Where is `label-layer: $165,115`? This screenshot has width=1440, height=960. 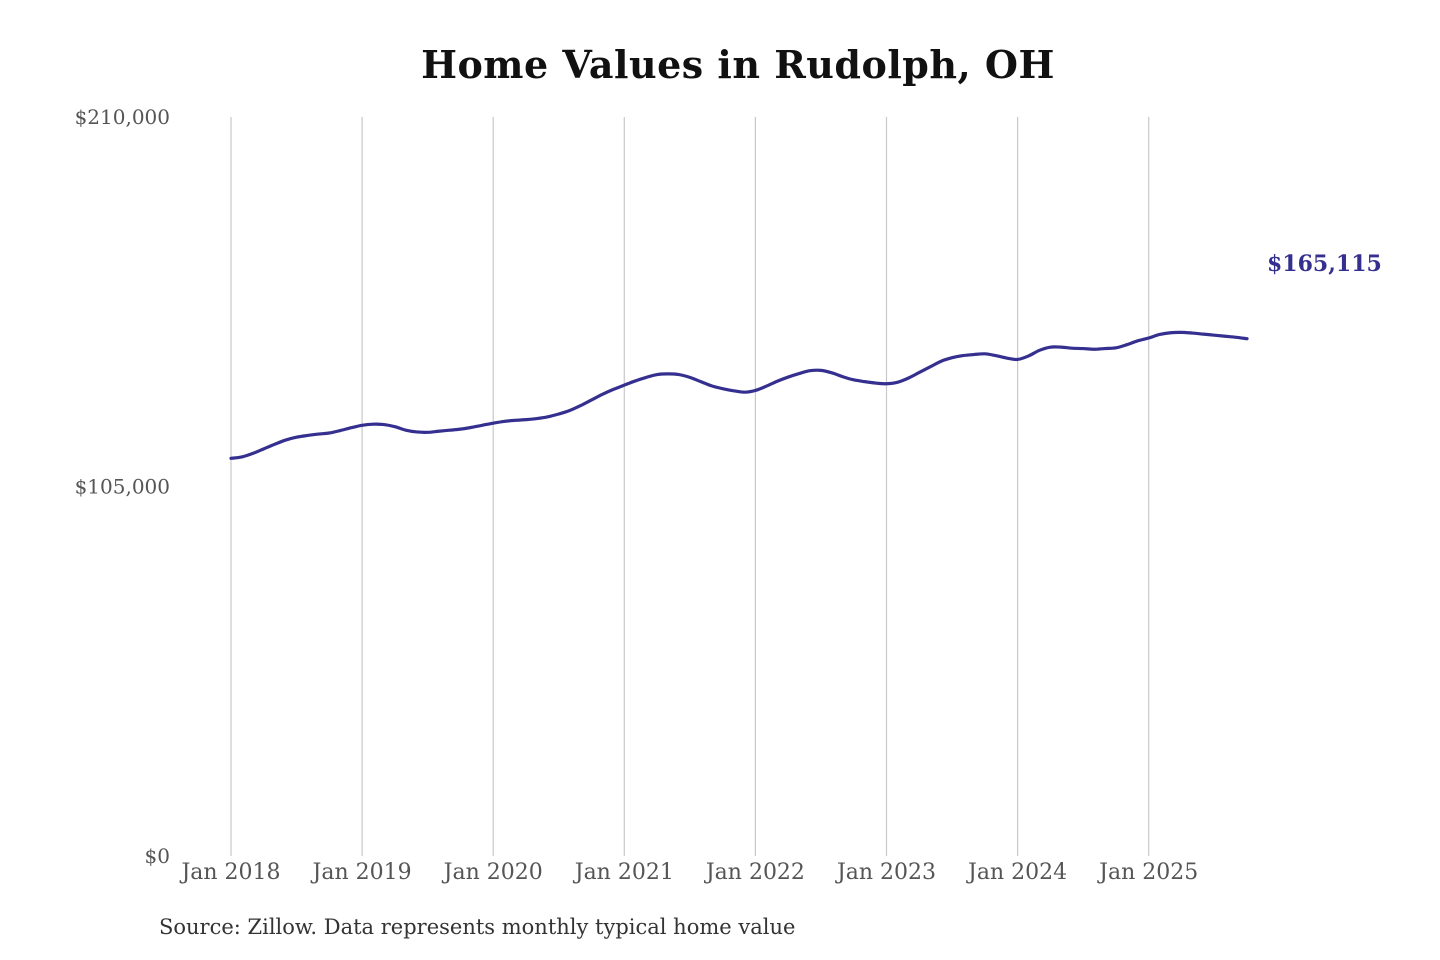 label-layer: $165,115 is located at coordinates (1324, 264).